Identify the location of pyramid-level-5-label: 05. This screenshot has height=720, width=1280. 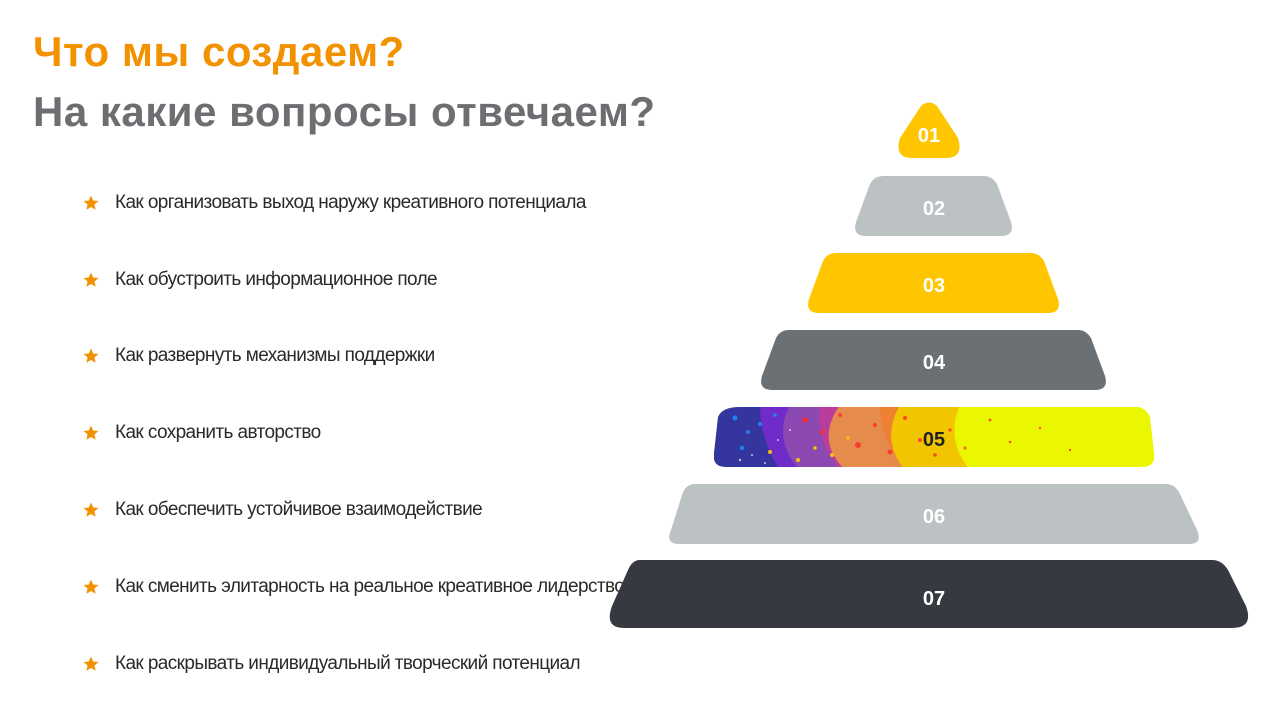
(934, 440).